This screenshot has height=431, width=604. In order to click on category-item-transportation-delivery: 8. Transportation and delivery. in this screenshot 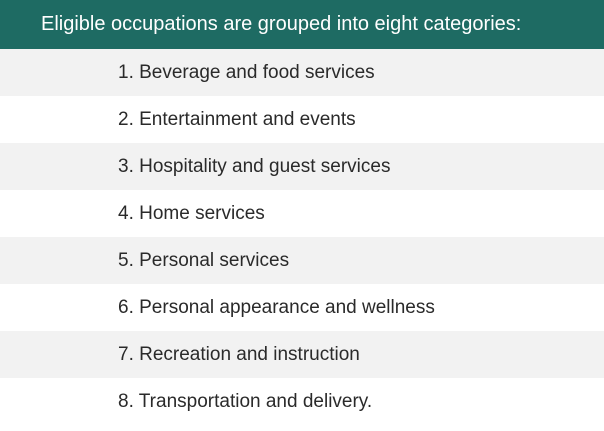, I will do `click(302, 401)`.